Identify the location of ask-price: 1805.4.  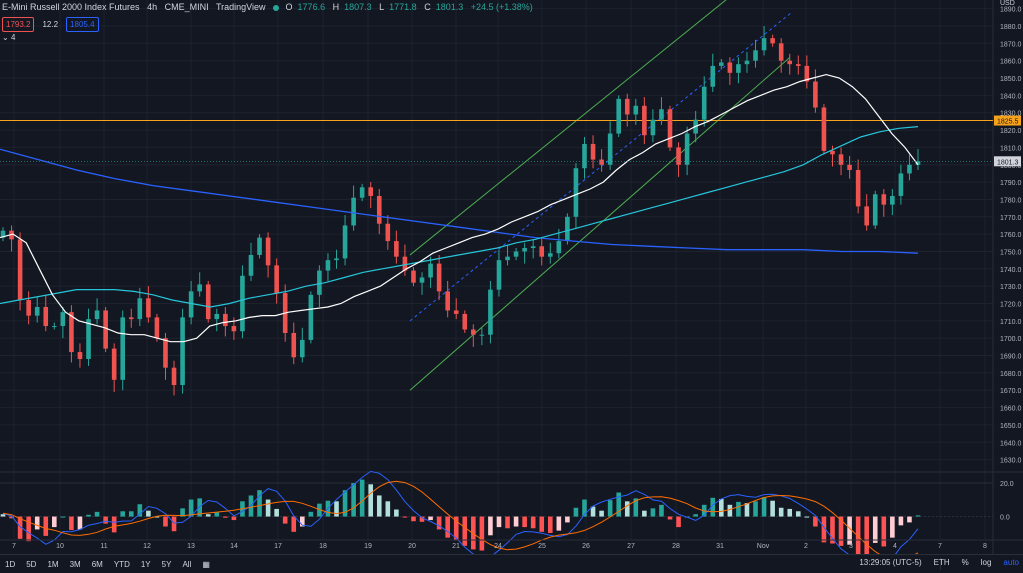
(82, 24).